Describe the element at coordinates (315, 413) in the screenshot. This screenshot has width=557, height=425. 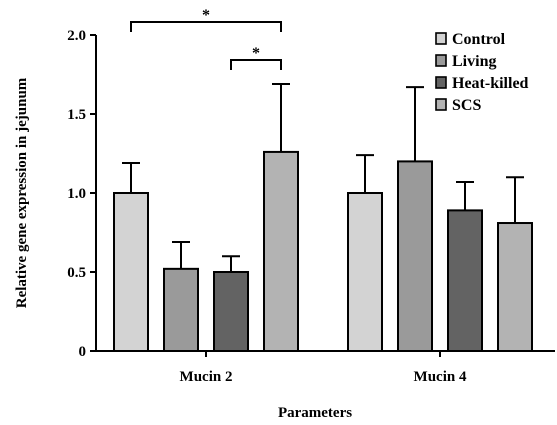
I see `x-axis-title: Parameters` at that location.